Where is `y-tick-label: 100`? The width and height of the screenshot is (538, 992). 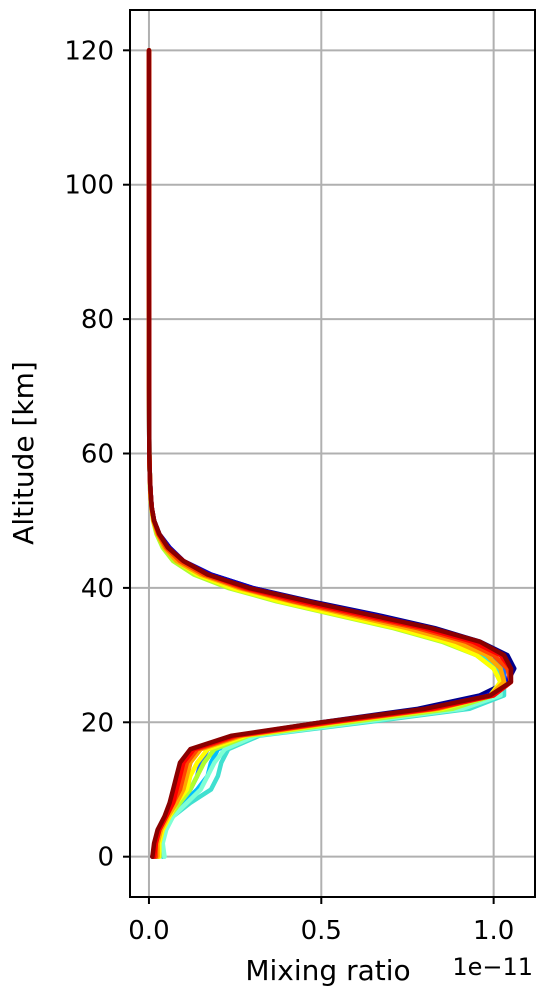
y-tick-label: 100 is located at coordinates (89, 186).